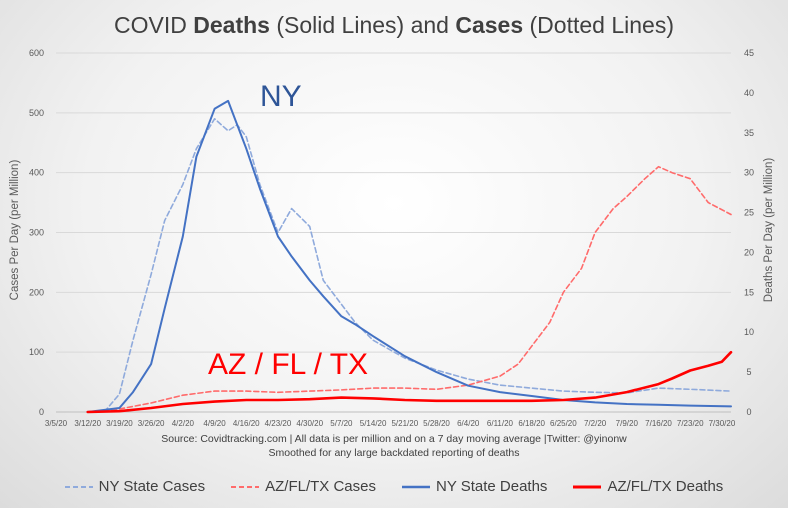  I want to click on y-tick-right: 45, so click(749, 53).